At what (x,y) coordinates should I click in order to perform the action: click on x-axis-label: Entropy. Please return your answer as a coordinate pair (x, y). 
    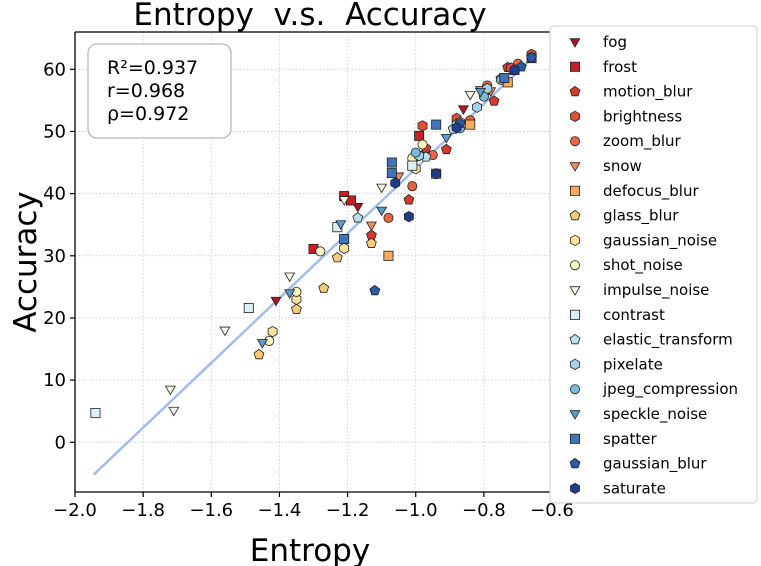
    Looking at the image, I should click on (310, 549).